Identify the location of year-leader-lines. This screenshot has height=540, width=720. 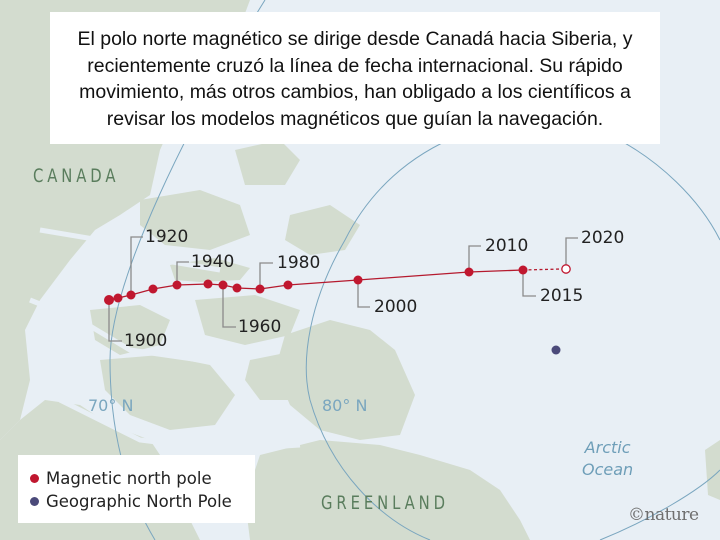
(343, 289).